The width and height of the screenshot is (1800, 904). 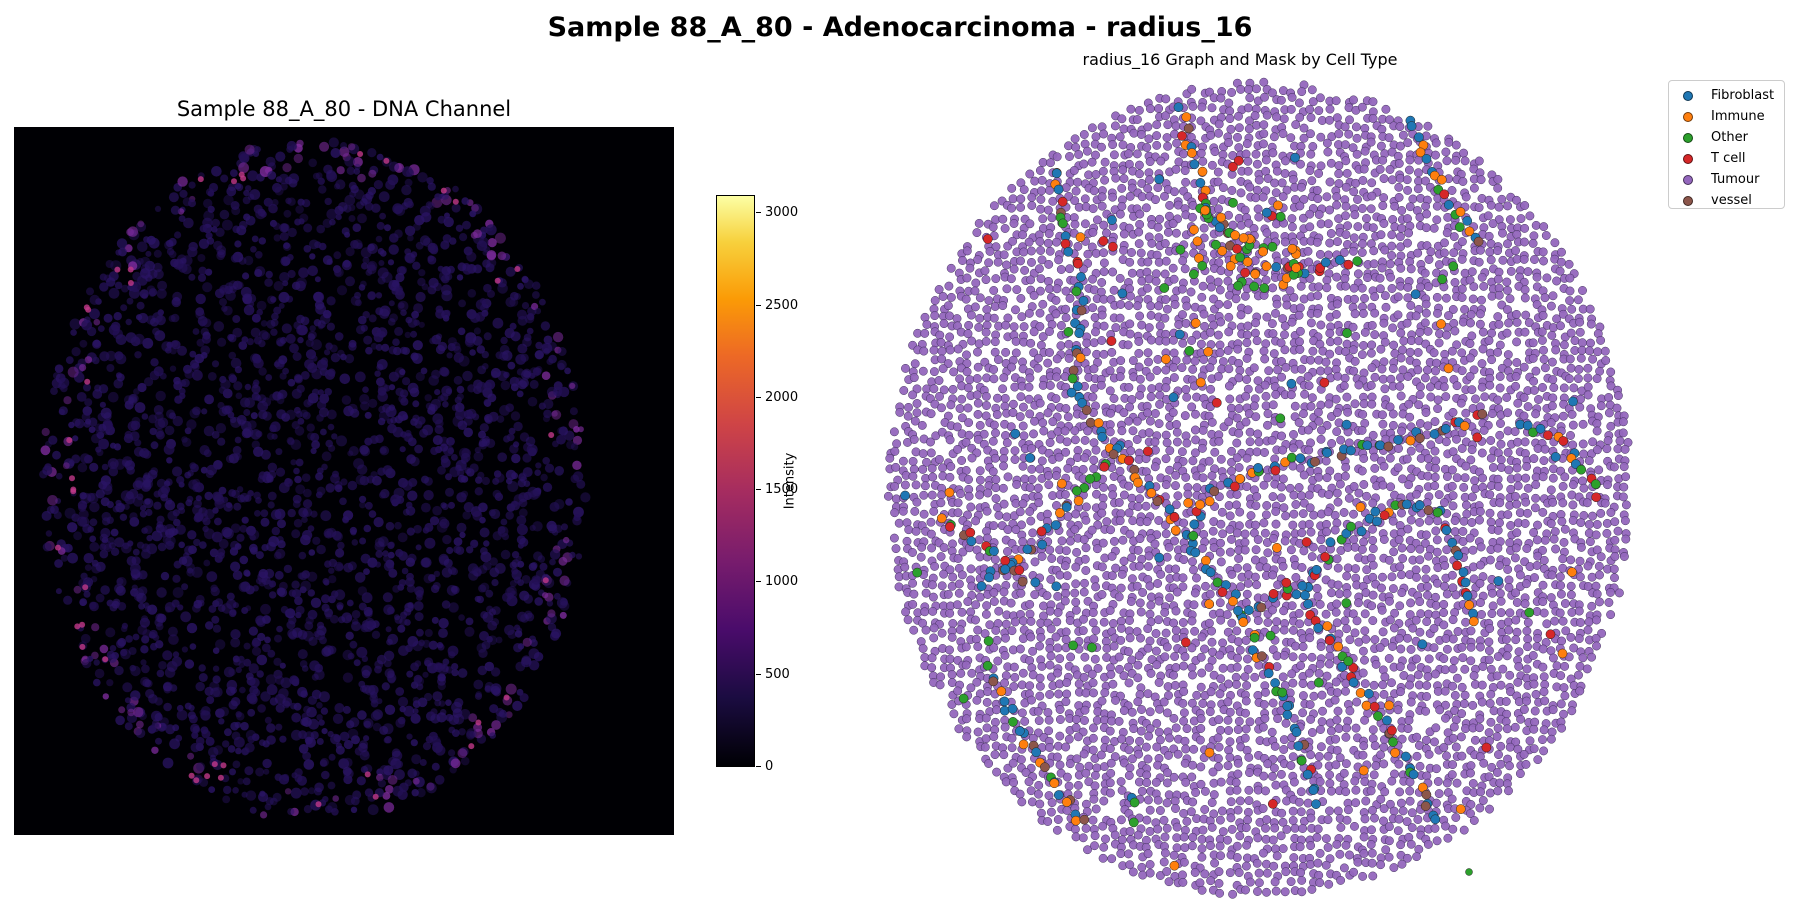 What do you see at coordinates (777, 213) in the screenshot?
I see `colorbar-tick: 3000` at bounding box center [777, 213].